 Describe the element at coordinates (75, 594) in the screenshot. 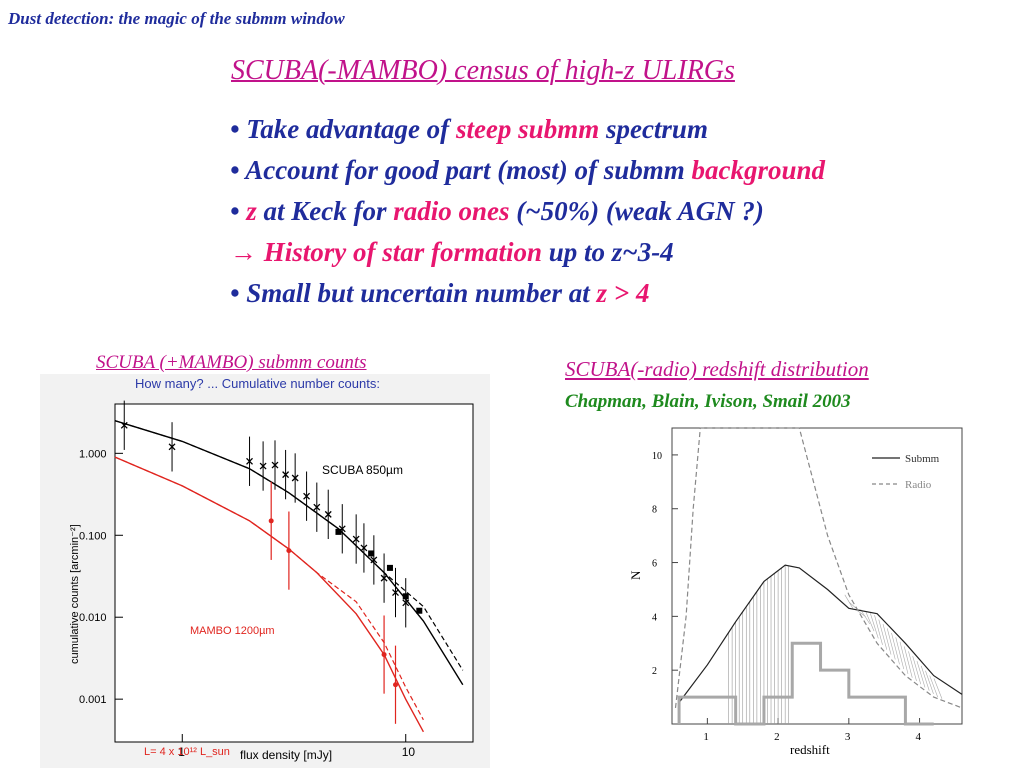

I see `y-axis-label: cumulative counts [arcmin⁻²]` at that location.